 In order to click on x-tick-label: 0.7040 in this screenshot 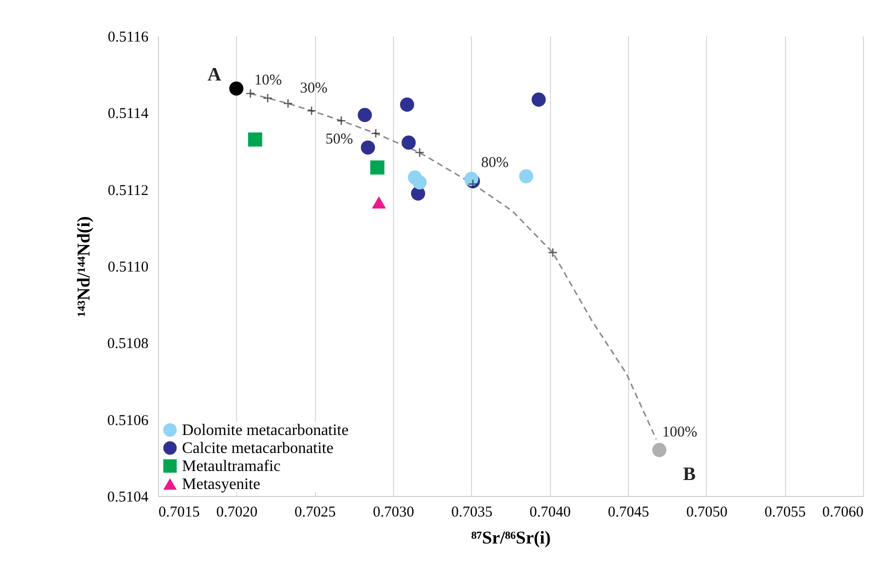, I will do `click(550, 512)`.